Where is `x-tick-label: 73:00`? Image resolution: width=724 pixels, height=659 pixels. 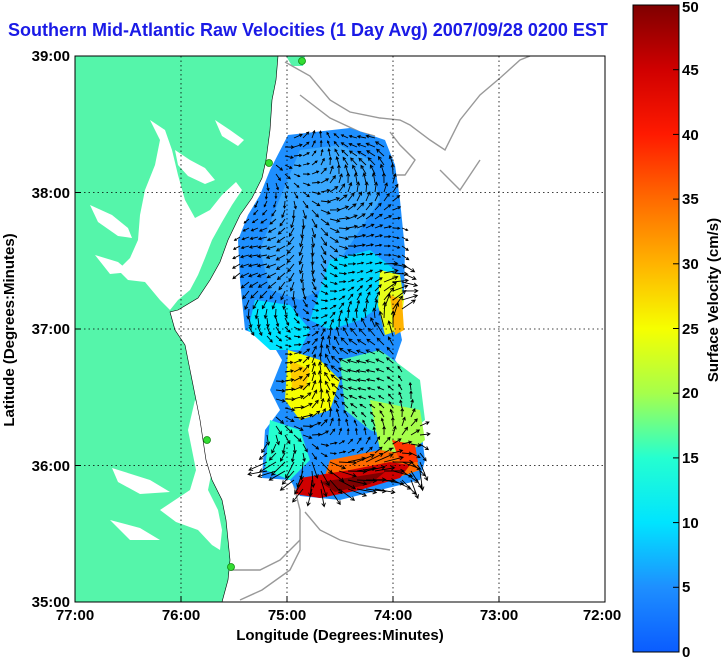 x-tick-label: 73:00 is located at coordinates (499, 615).